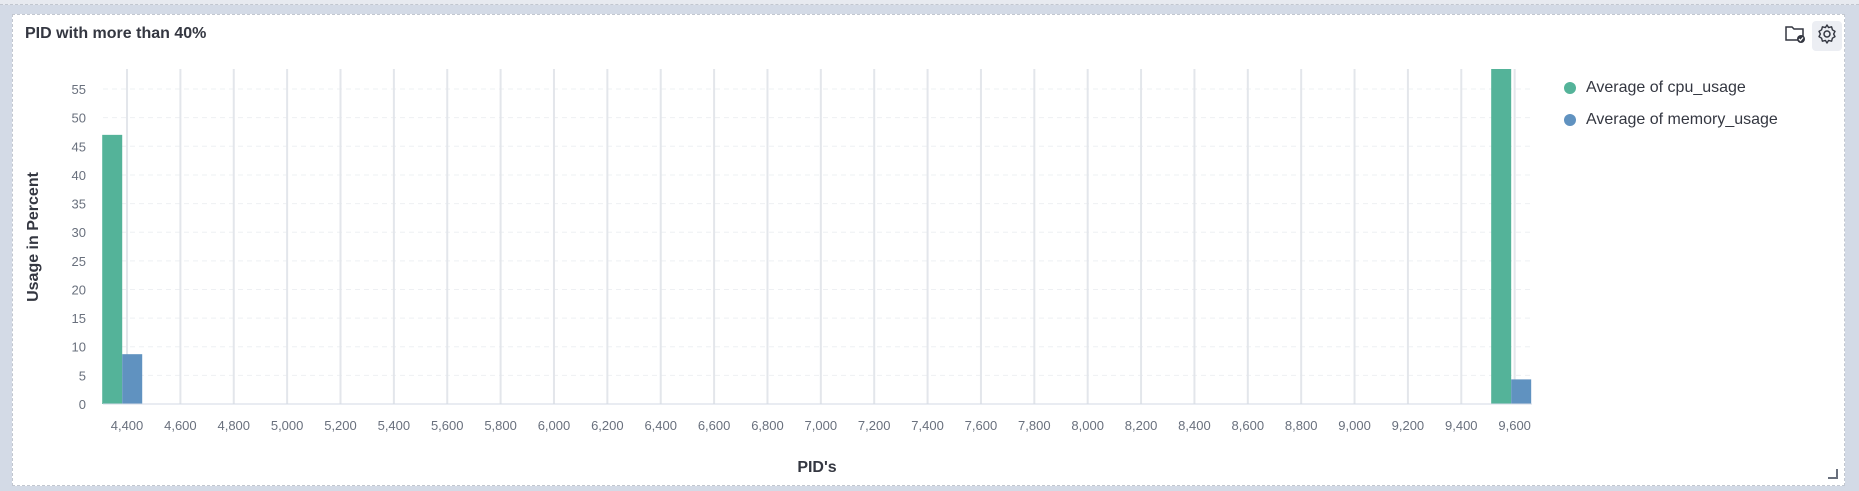 This screenshot has width=1859, height=491. What do you see at coordinates (1194, 425) in the screenshot?
I see `x-tick-label: 8,400` at bounding box center [1194, 425].